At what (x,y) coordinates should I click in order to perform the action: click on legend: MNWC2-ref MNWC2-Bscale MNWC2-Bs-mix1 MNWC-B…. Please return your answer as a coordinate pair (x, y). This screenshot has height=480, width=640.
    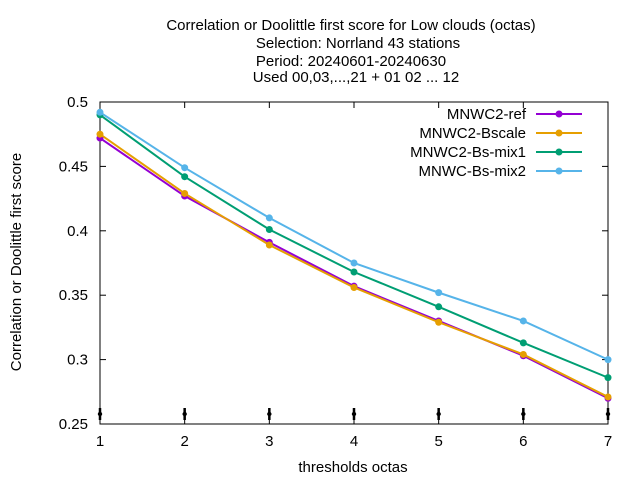
    Looking at the image, I should click on (496, 143).